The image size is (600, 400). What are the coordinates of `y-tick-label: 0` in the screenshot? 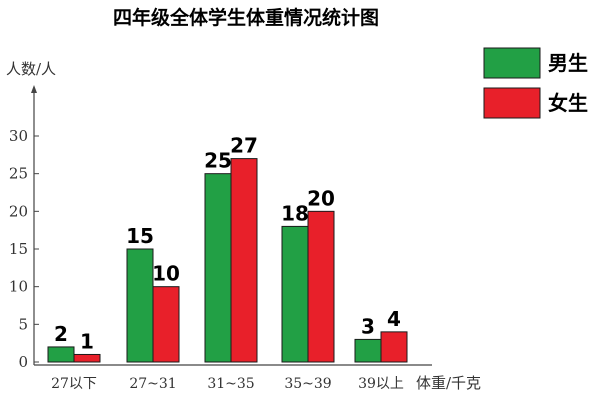 It's located at (23, 362).